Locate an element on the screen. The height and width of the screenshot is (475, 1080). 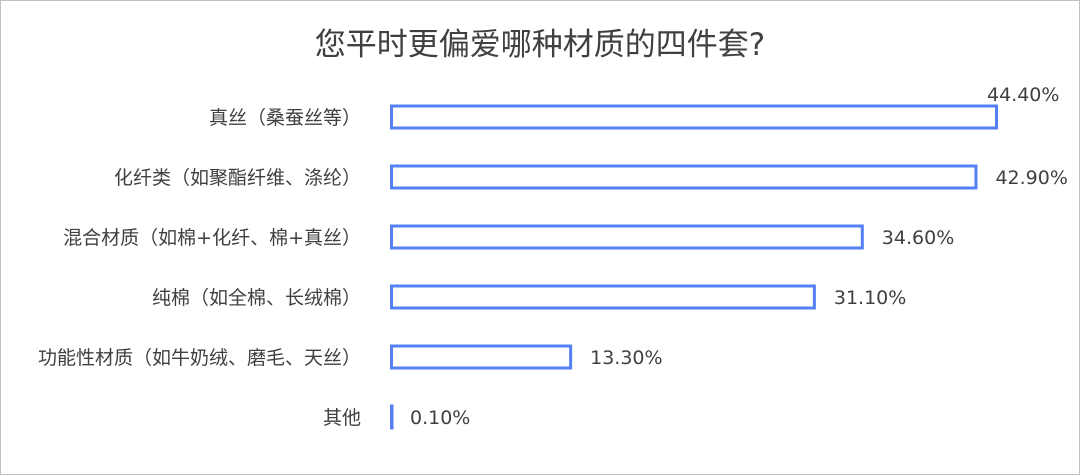
data-label: 31.10% is located at coordinates (870, 298).